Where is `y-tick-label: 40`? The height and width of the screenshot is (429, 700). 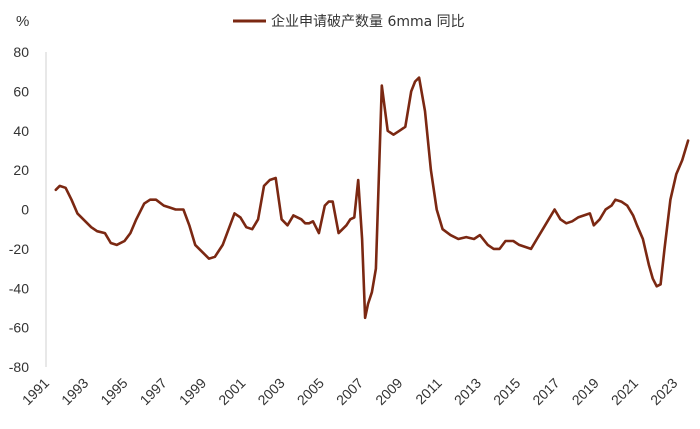 y-tick-label: 40 is located at coordinates (21, 131).